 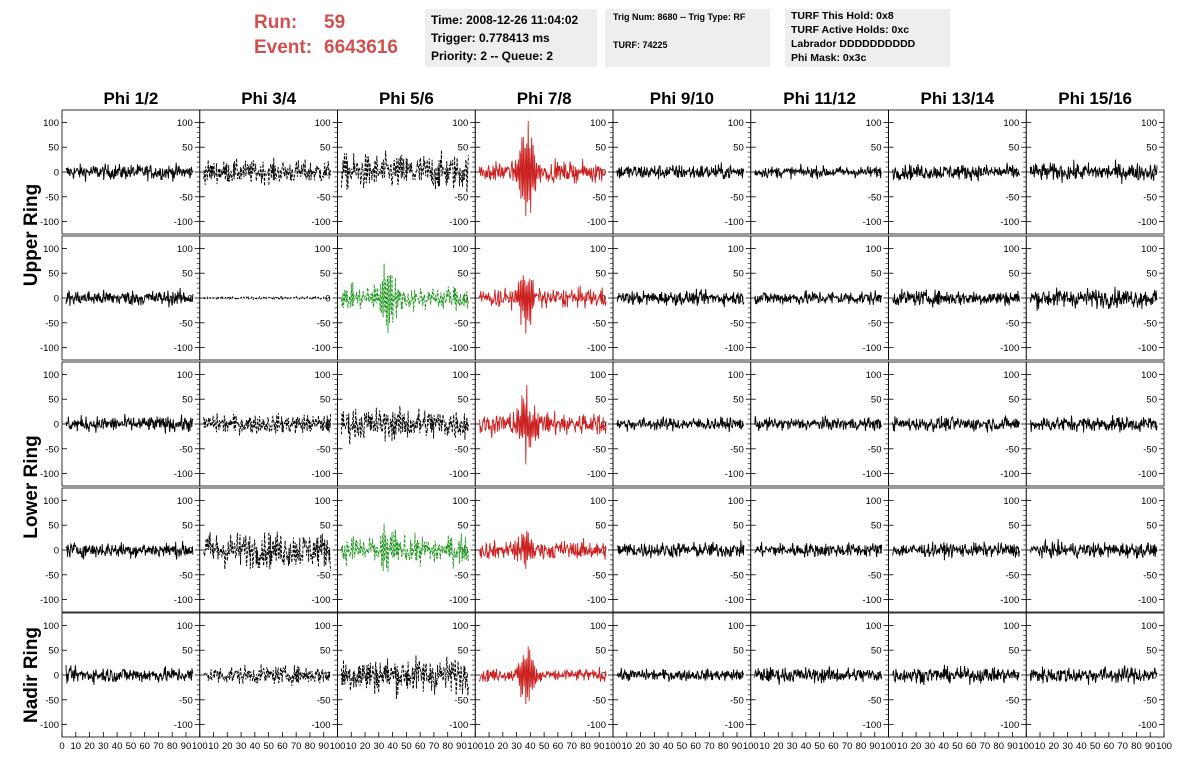 I want to click on waveform-panel: 100 100 50 50 0 0 -50 -50 -100 -100, so click(x=120, y=675).